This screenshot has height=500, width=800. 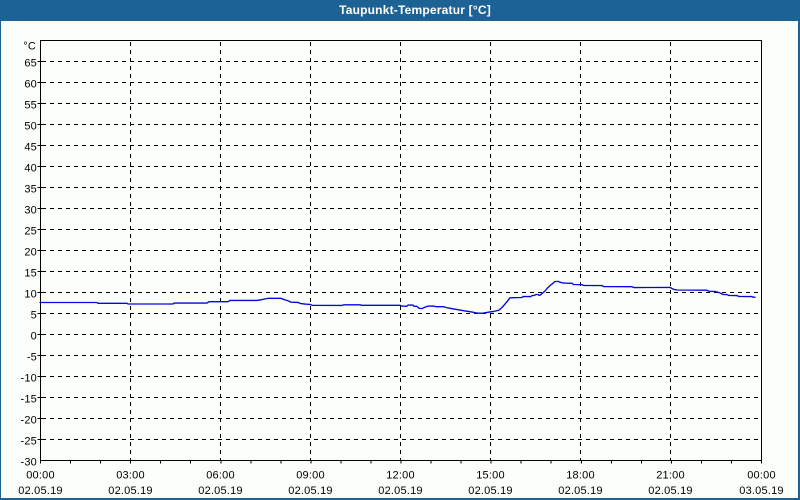 I want to click on svg-text: 35, so click(x=30, y=190).